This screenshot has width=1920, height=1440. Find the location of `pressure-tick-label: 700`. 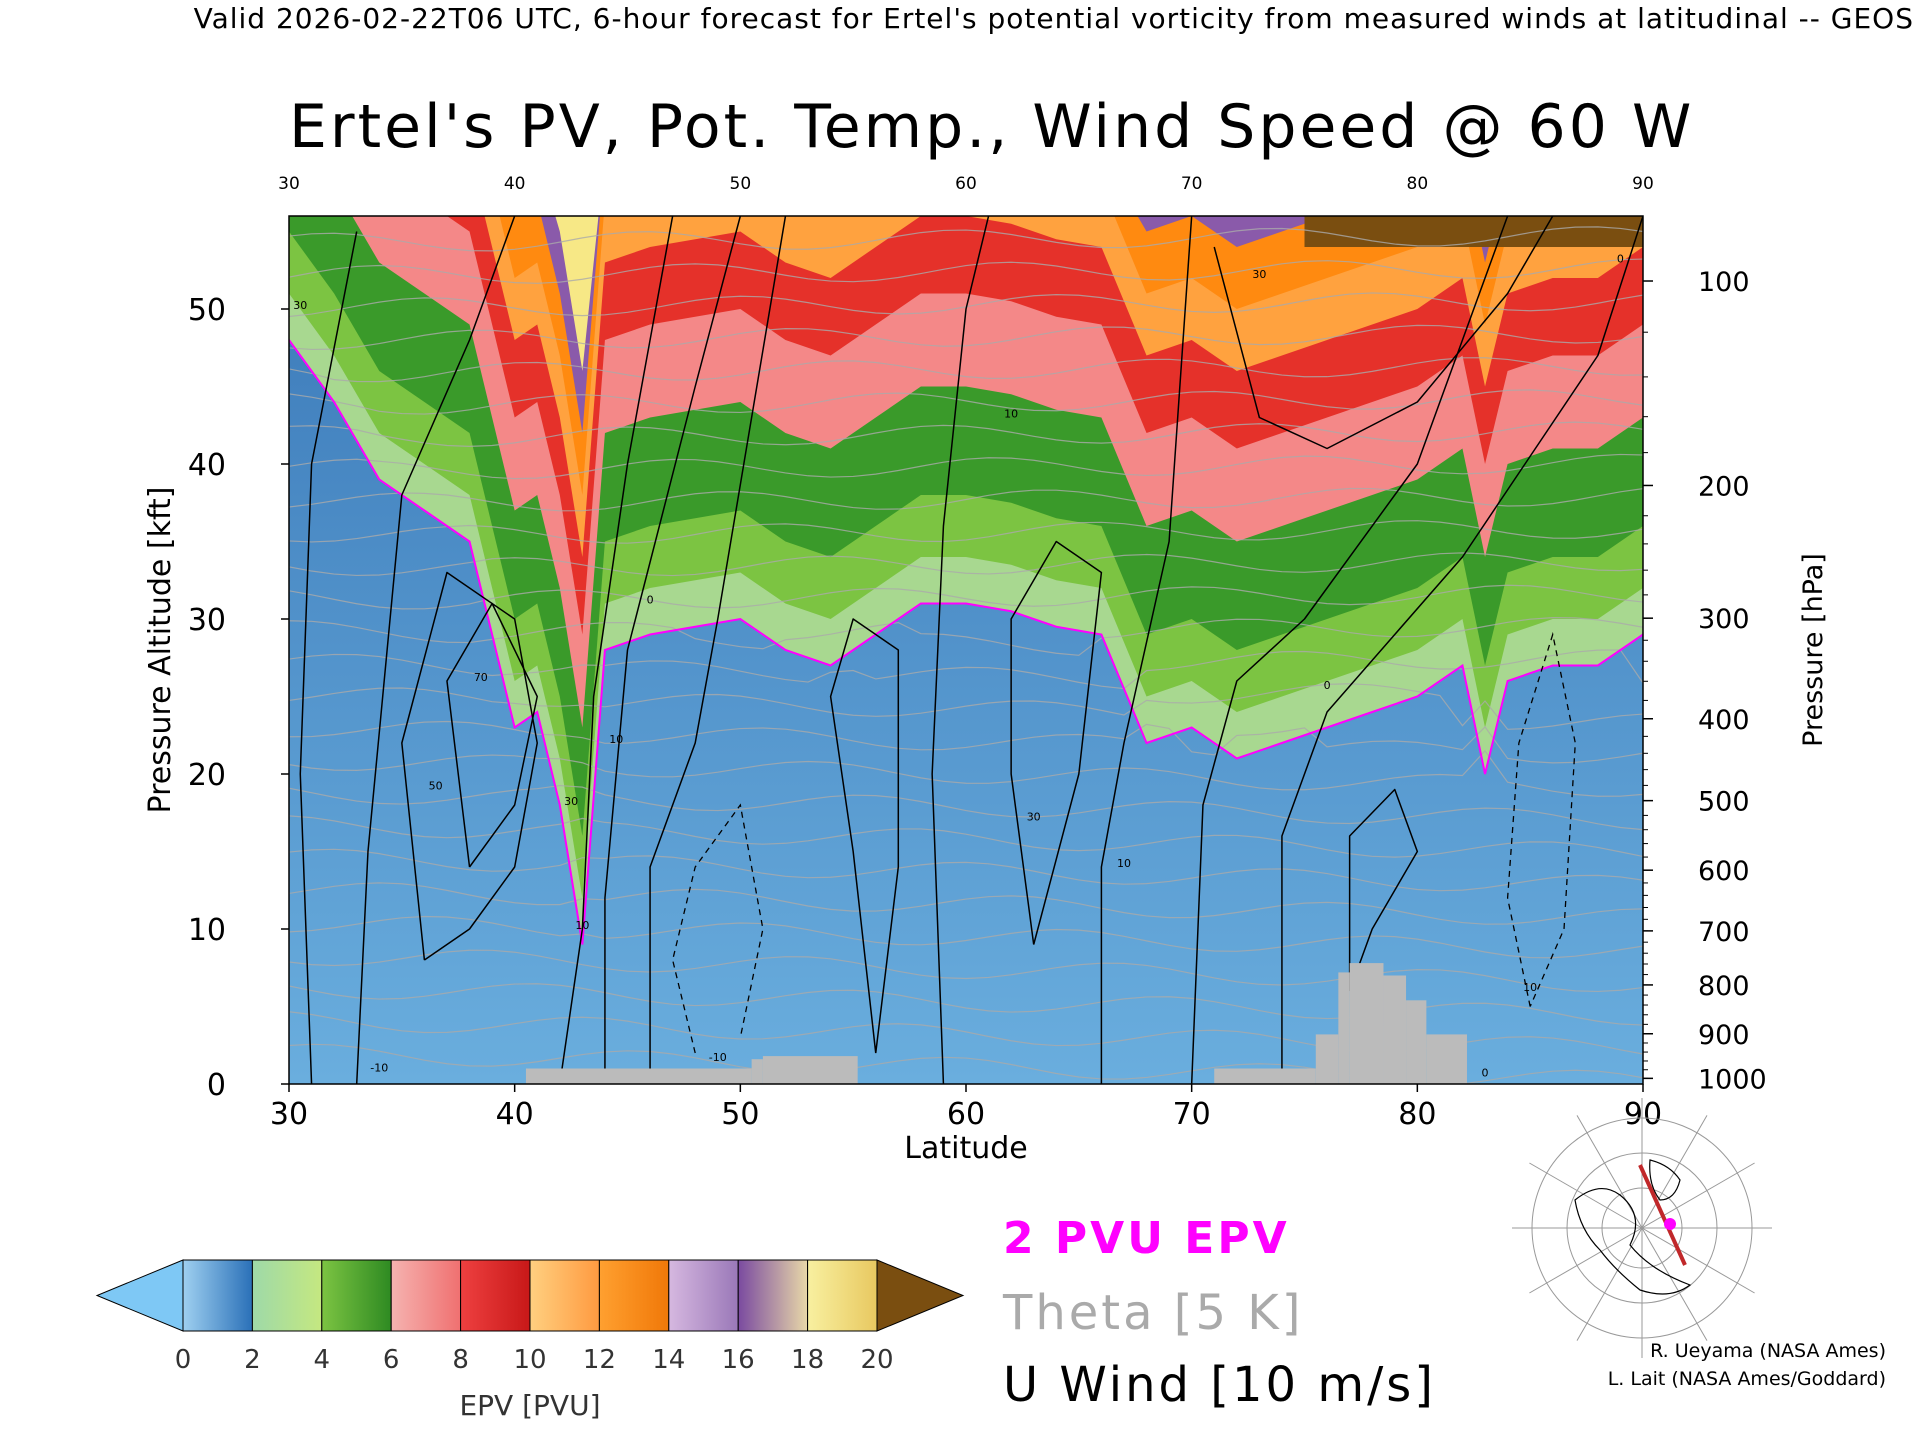

pressure-tick-label: 700 is located at coordinates (1724, 932).